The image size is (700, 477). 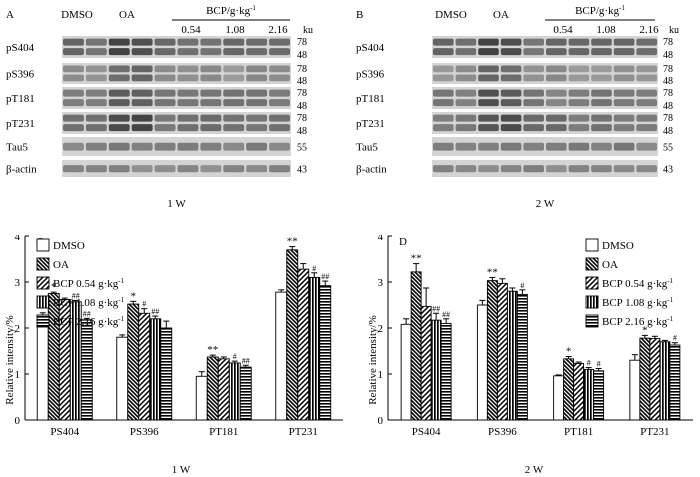 What do you see at coordinates (17, 148) in the screenshot?
I see `blot-row-label: Tau5` at bounding box center [17, 148].